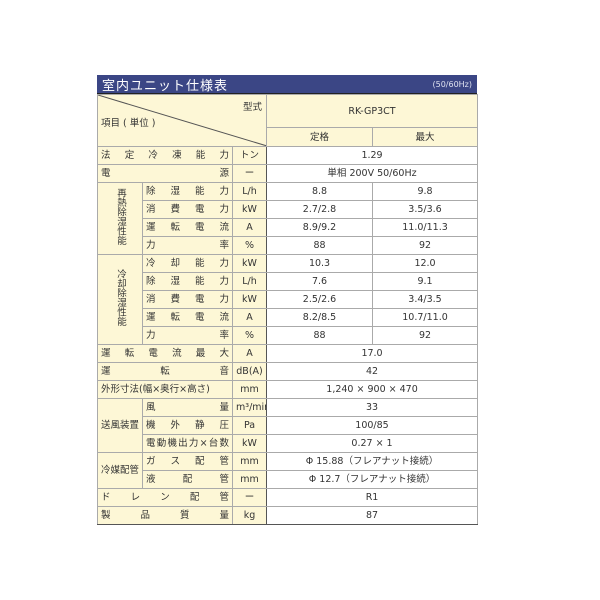  Describe the element at coordinates (249, 515) in the screenshot. I see `unit-cell: kg` at that location.